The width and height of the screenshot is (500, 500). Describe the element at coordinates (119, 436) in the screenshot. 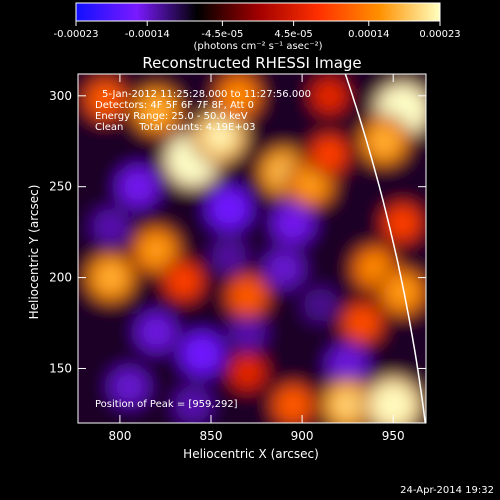

I see `x-tick-label: 800` at that location.